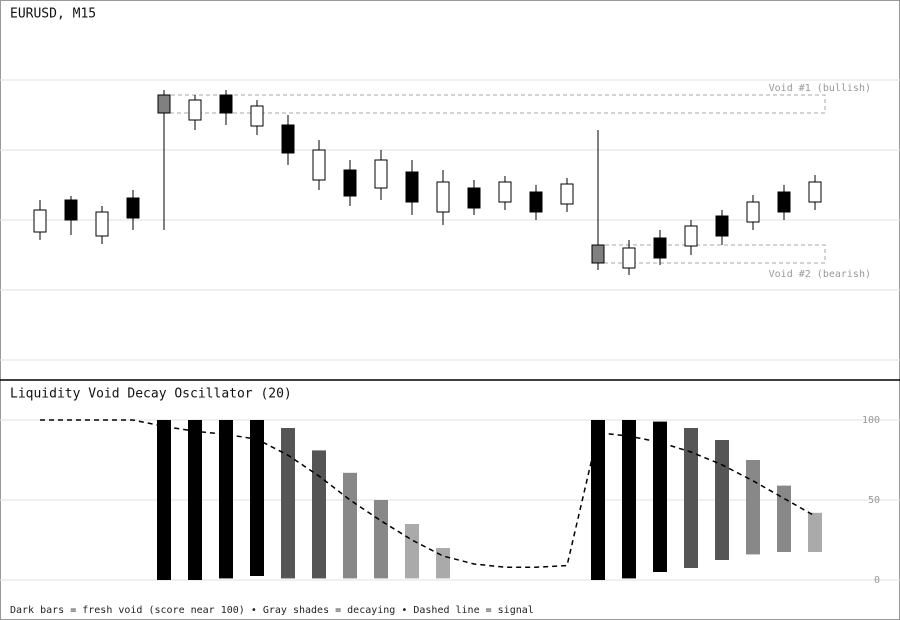  I want to click on y-tick-label: 0, so click(877, 580).